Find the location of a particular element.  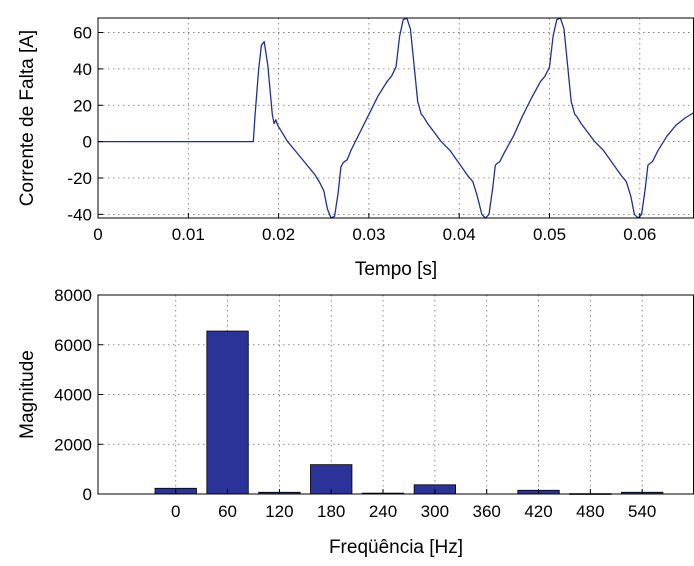

x-tick-label: 360 is located at coordinates (487, 511).